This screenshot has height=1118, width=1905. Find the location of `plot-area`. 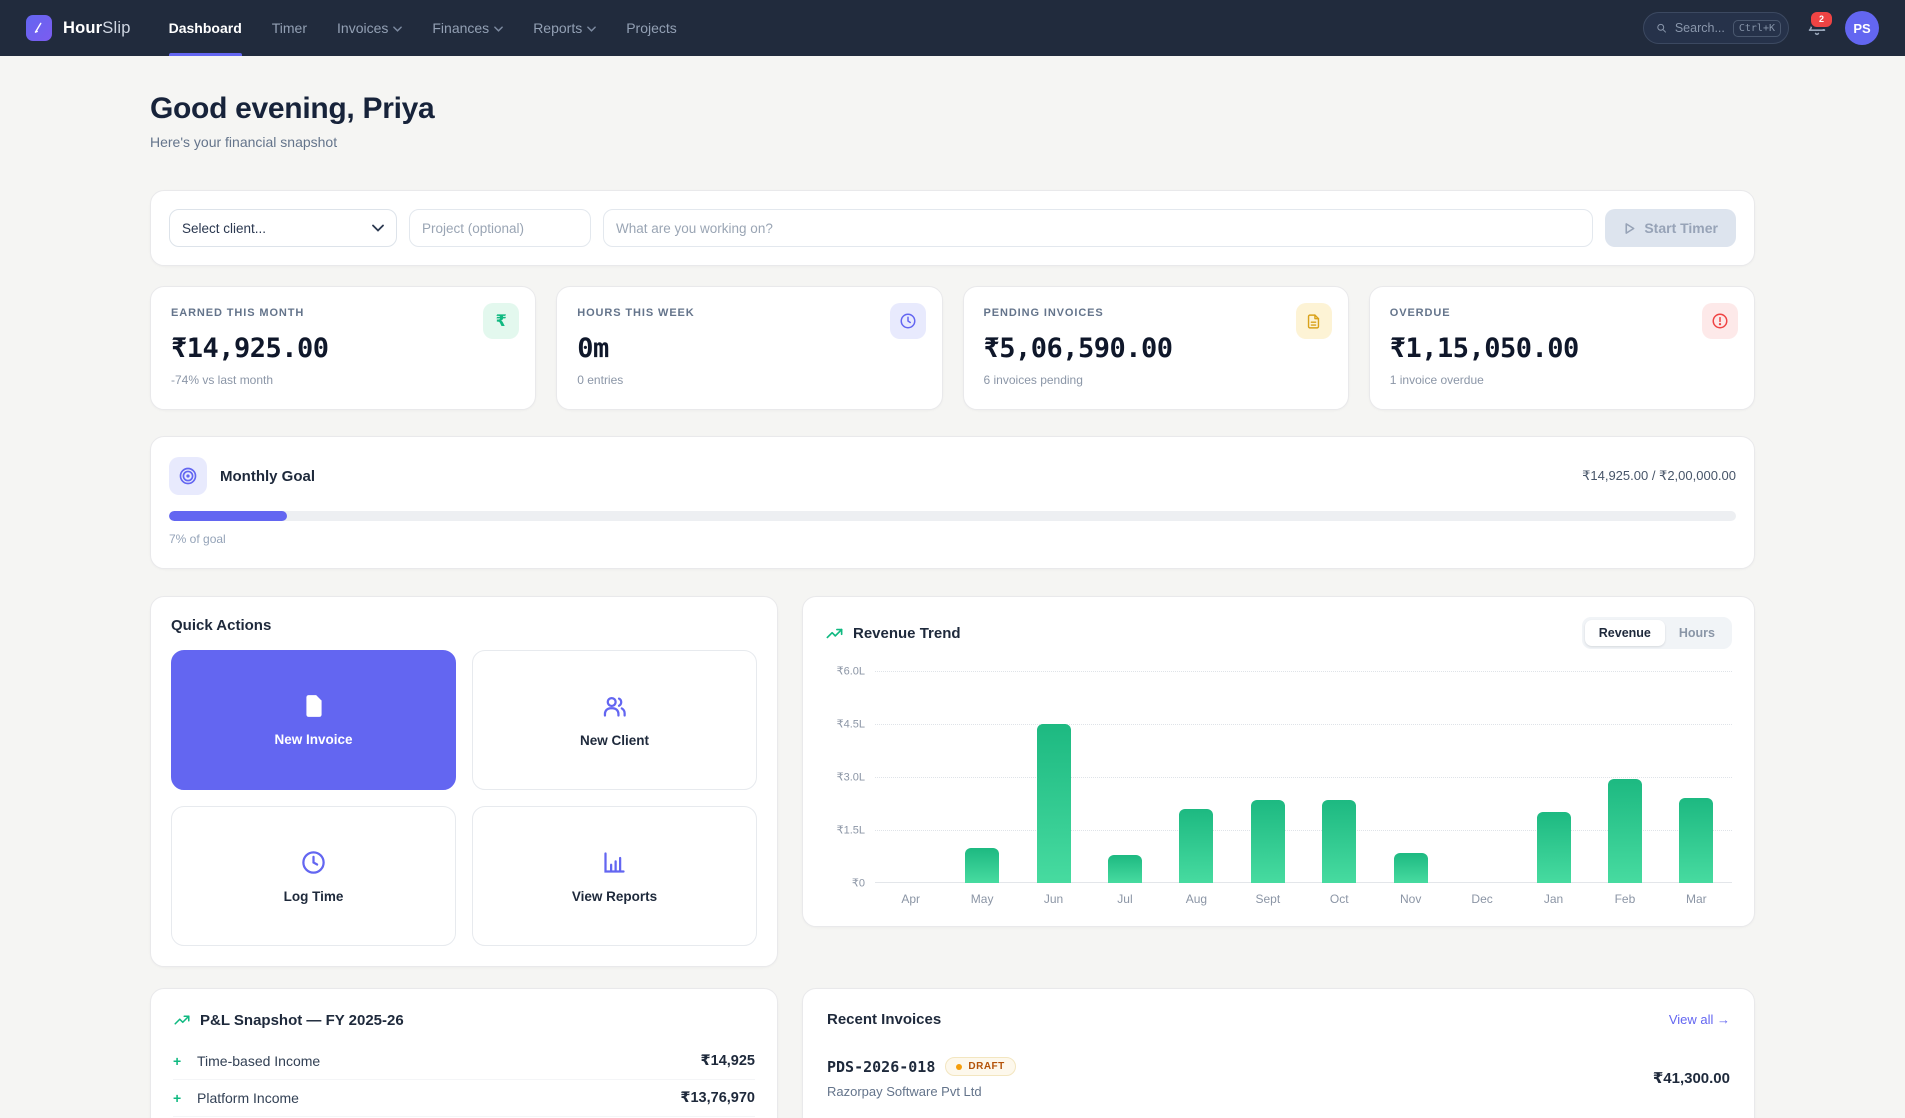

plot-area is located at coordinates (1303, 777).